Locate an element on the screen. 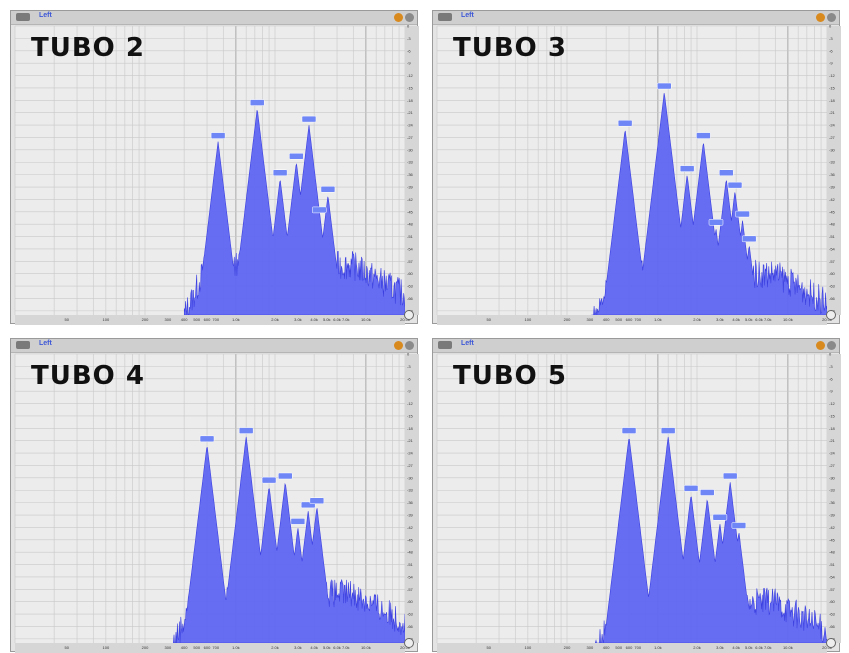 This screenshot has height=653, width=849. panel-title: TUBO 3 is located at coordinates (510, 48).